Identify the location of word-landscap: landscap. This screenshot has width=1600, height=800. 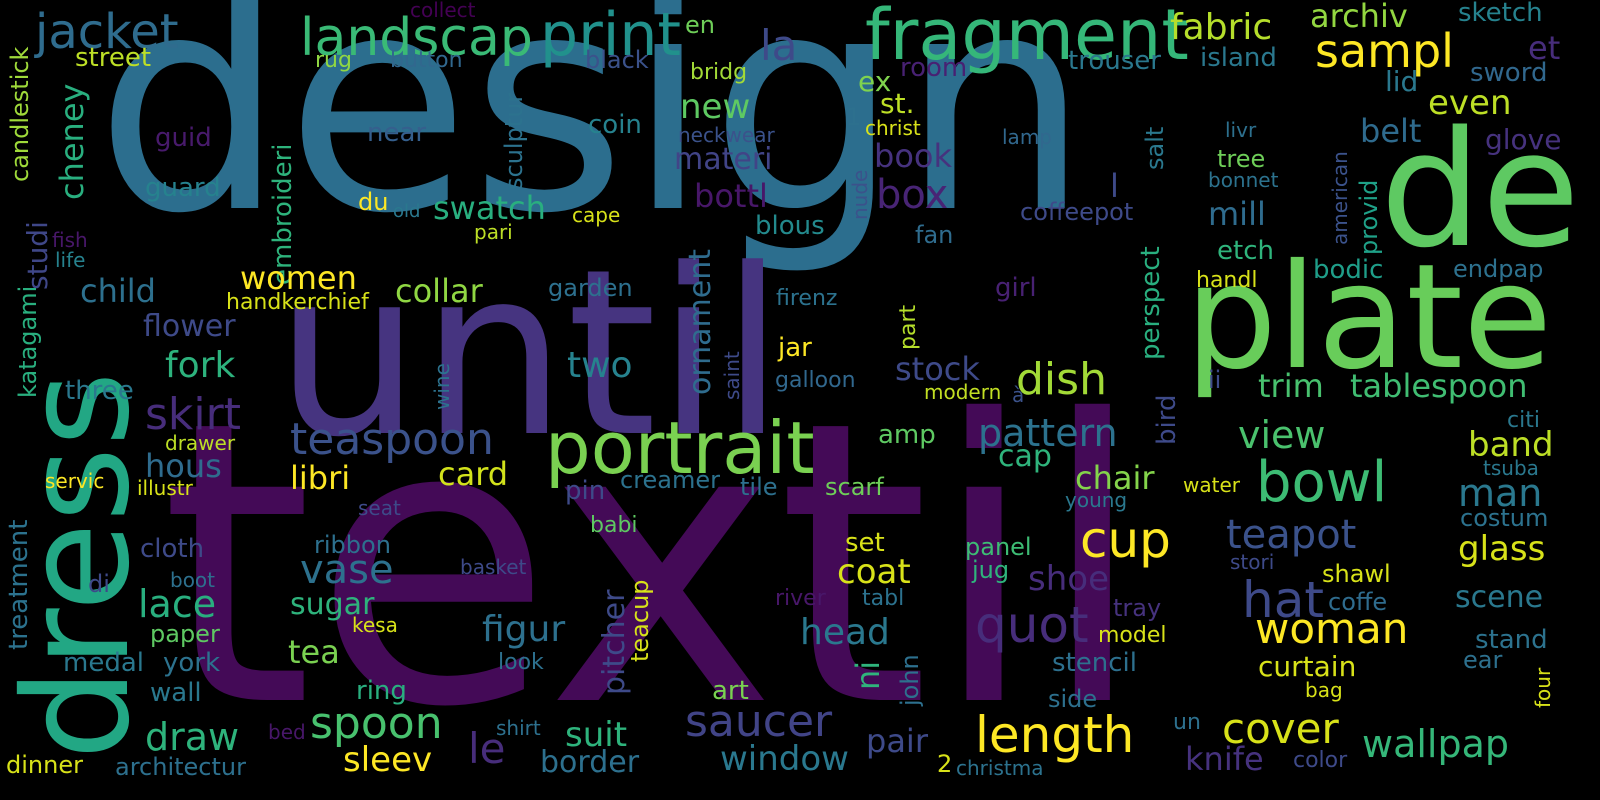
(416, 38).